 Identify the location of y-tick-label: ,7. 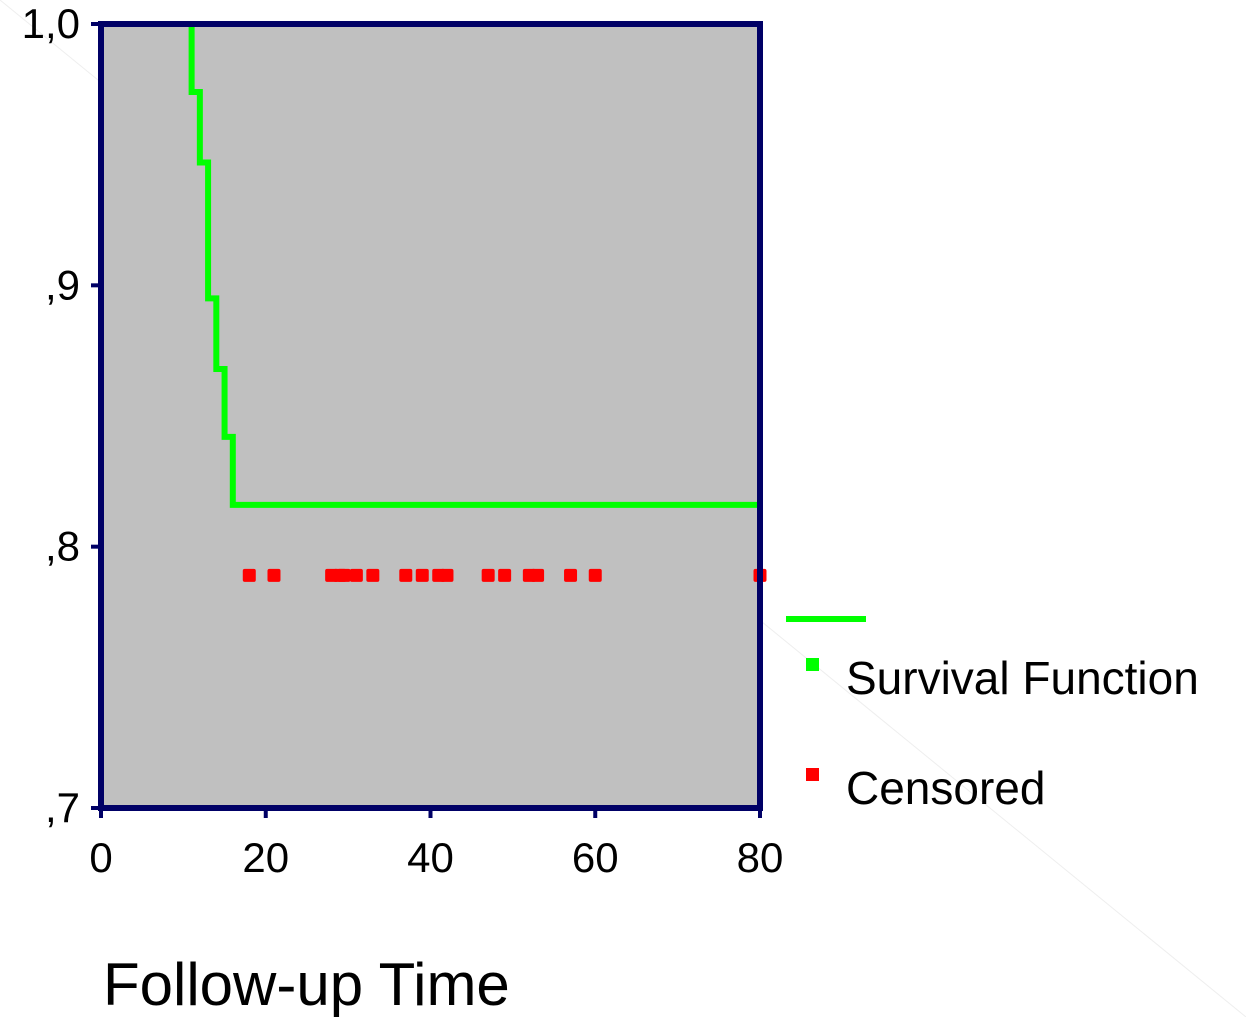
(62, 807).